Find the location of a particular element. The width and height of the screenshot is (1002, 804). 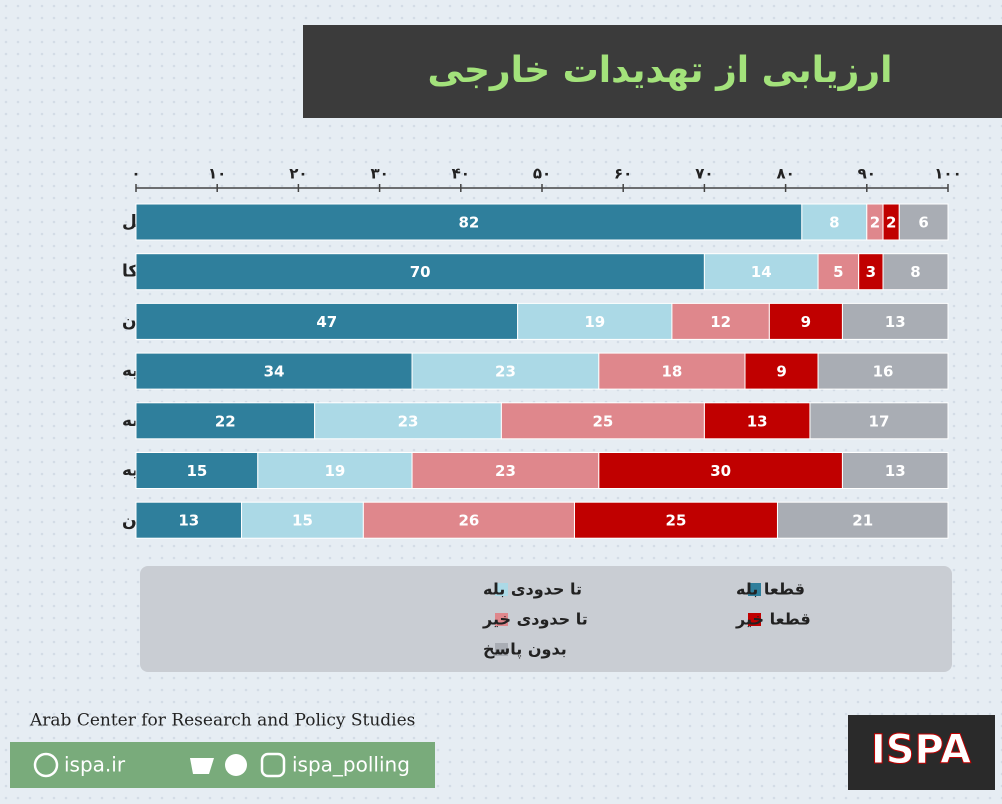

x-tick-label: ۱۰ is located at coordinates (217, 174).